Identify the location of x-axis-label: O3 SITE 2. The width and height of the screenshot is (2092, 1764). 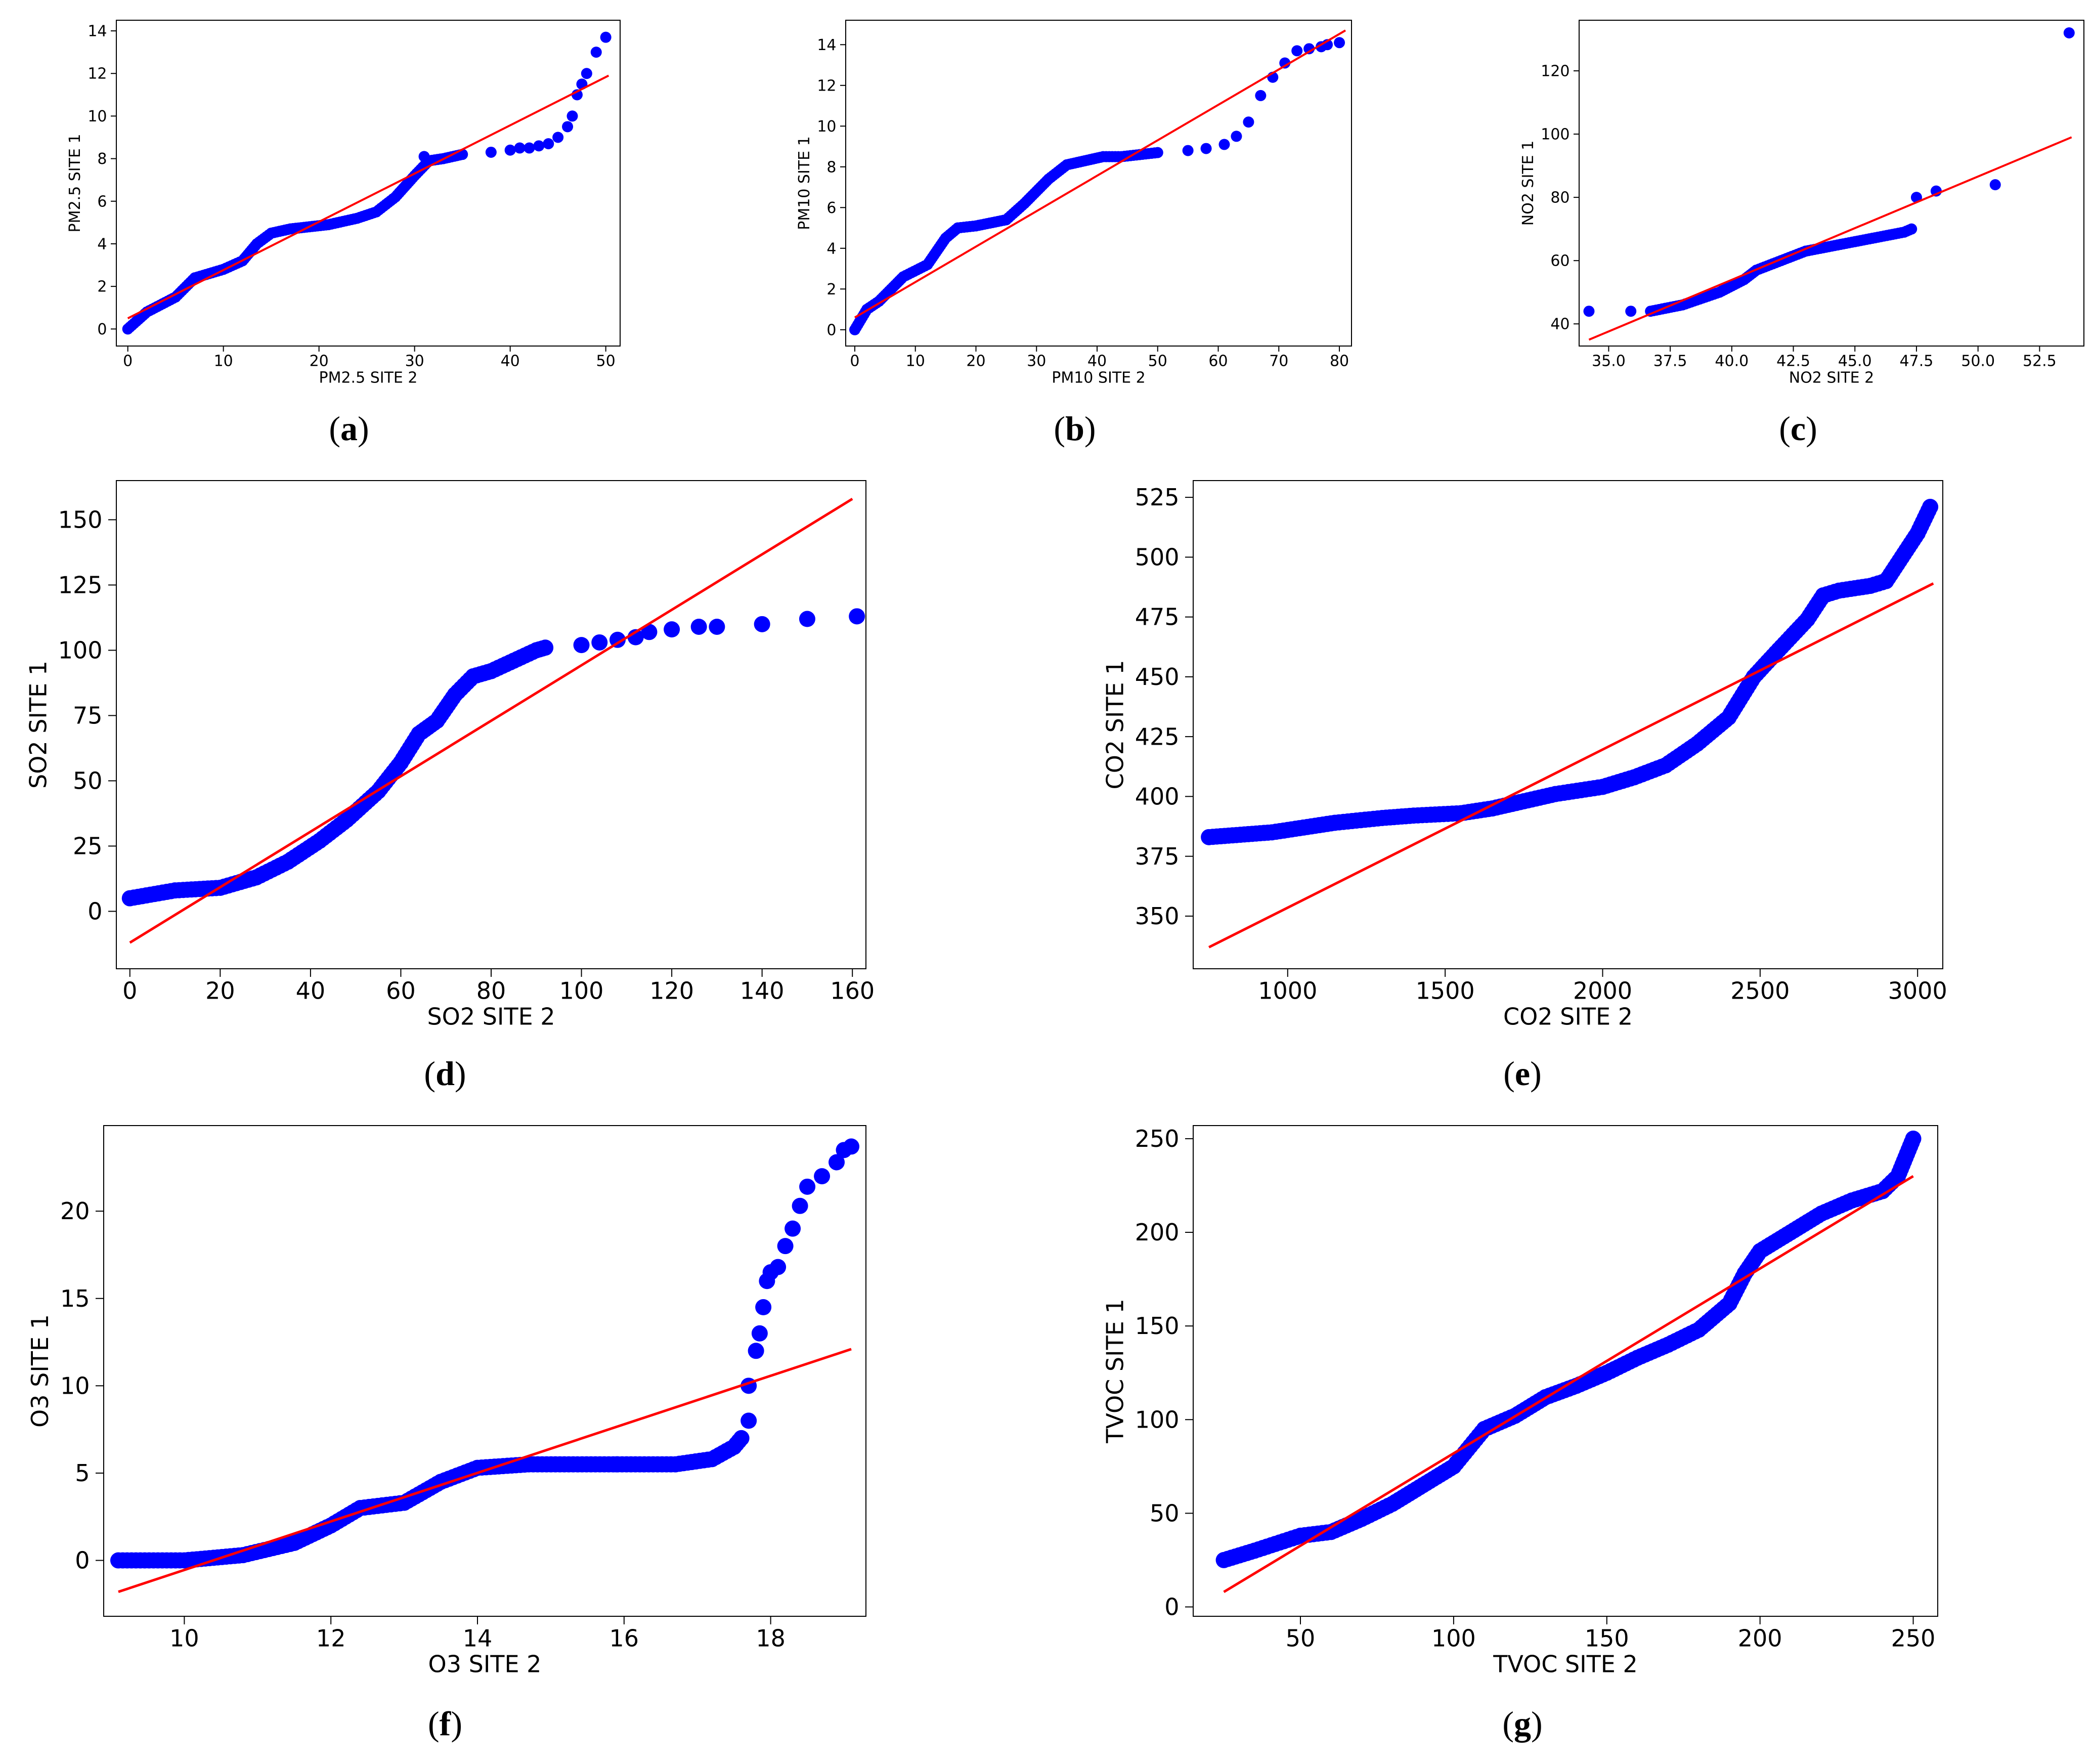
(485, 1663).